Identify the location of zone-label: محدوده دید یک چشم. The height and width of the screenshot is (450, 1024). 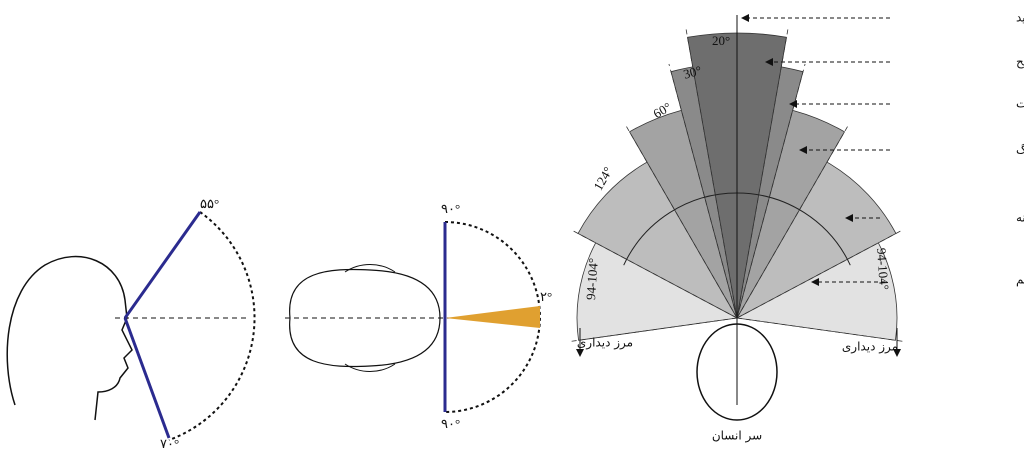
(1020, 280).